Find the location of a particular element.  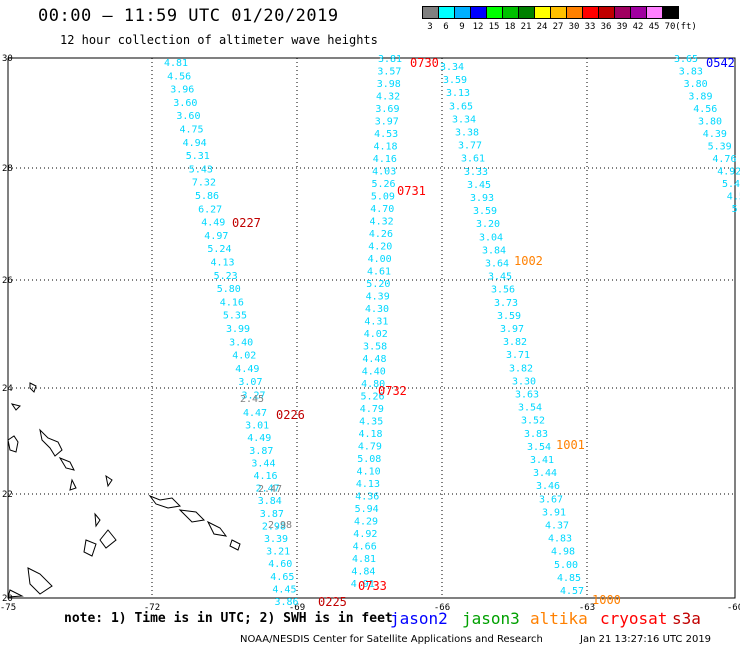

wave-height-value: 3.20 is located at coordinates (488, 224).